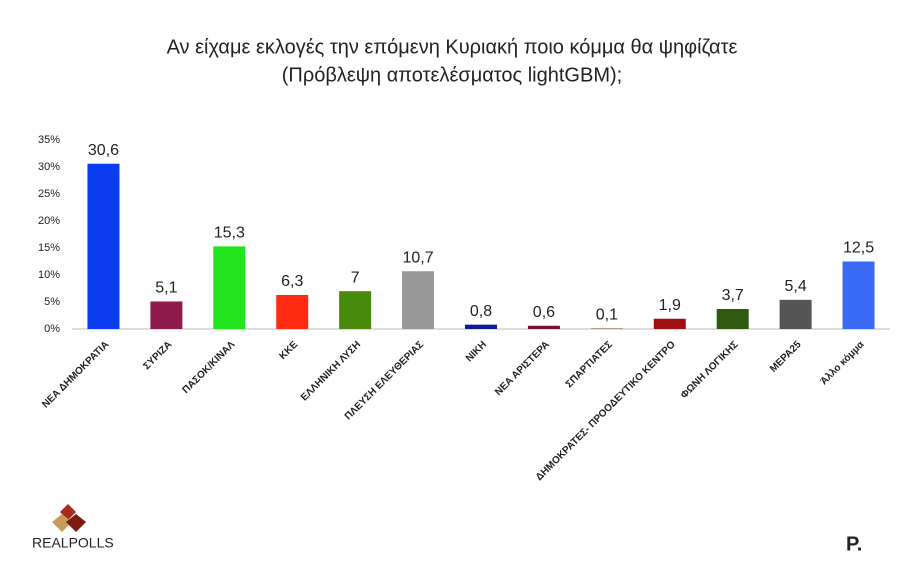 Image resolution: width=900 pixels, height=573 pixels. Describe the element at coordinates (49, 194) in the screenshot. I see `y-tick-label: 25%` at that location.